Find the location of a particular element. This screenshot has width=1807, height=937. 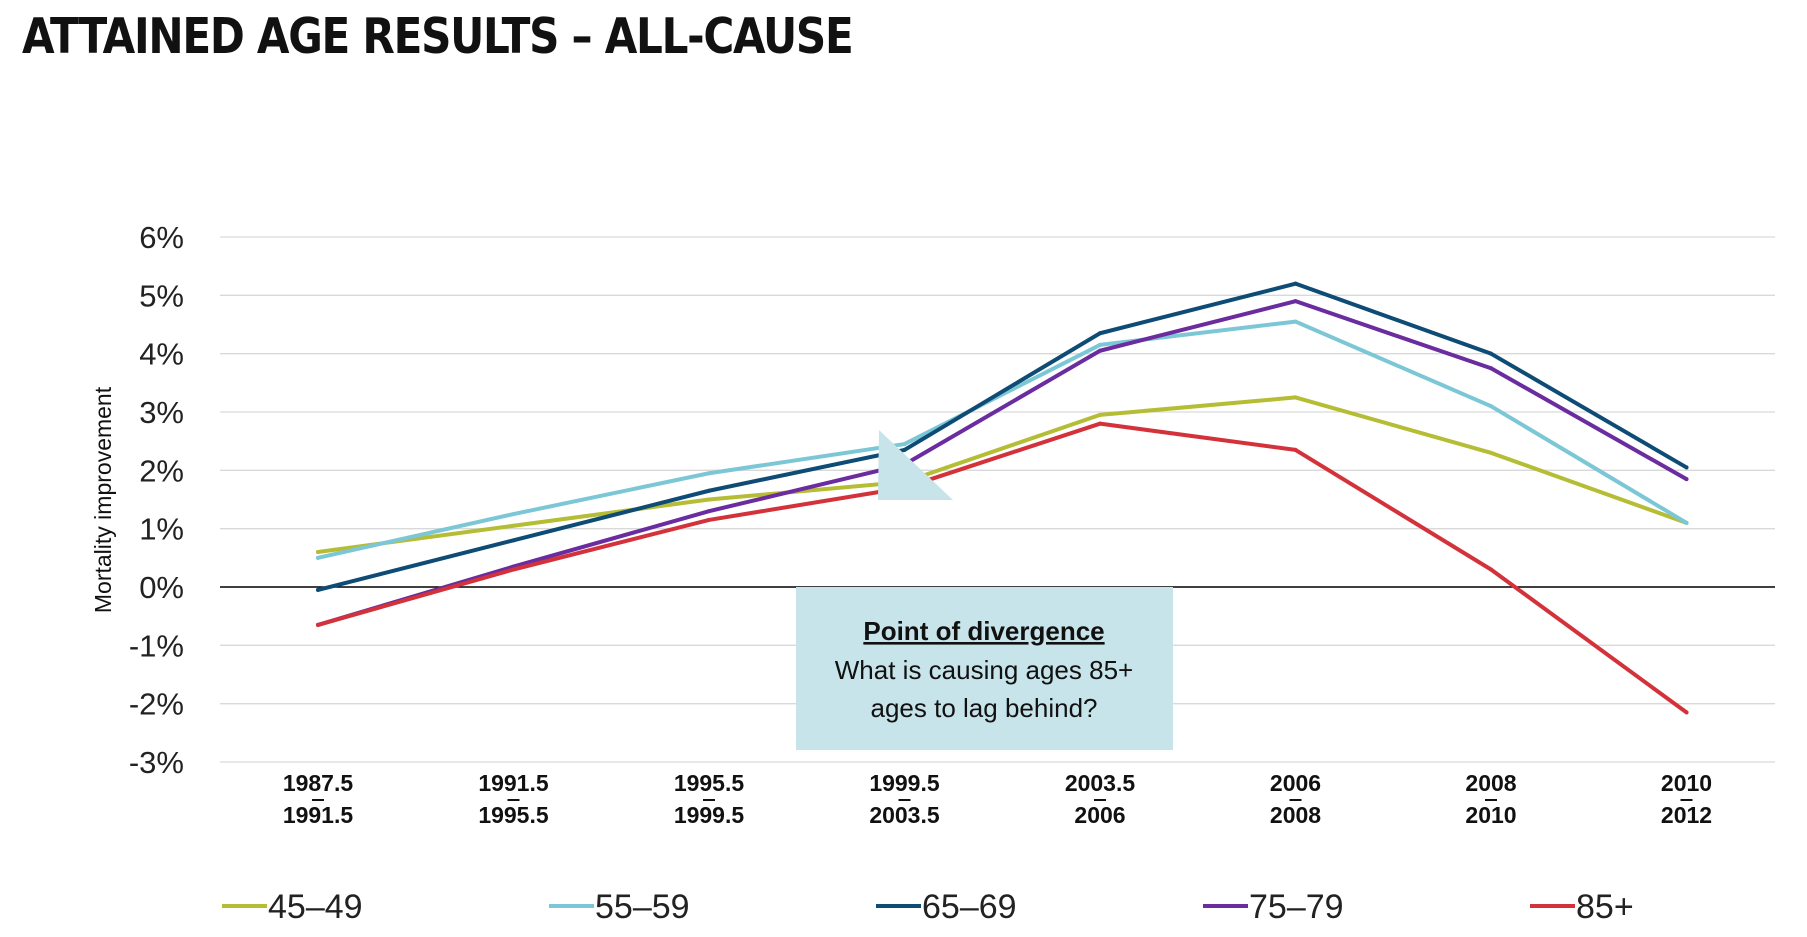

y-axis: 6% 5% 4% 3% 2% 1% 0% -1% -2% -3% is located at coordinates (156, 500).